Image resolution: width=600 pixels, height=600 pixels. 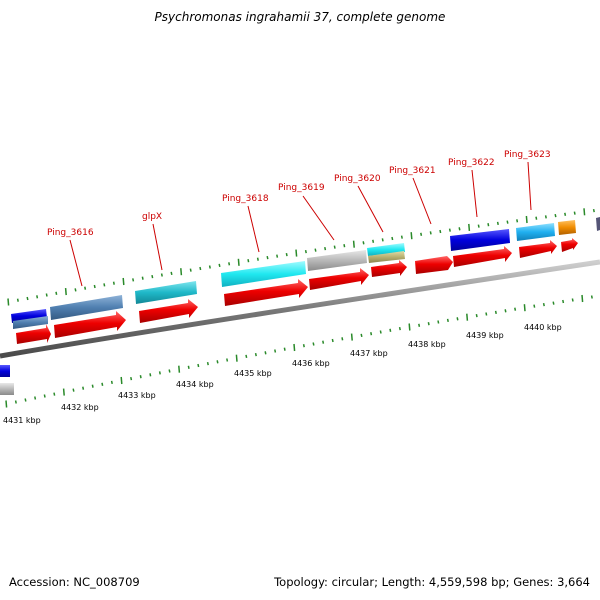 What do you see at coordinates (301, 188) in the screenshot?
I see `gene-label-ping-3619: Ping_3619` at bounding box center [301, 188].